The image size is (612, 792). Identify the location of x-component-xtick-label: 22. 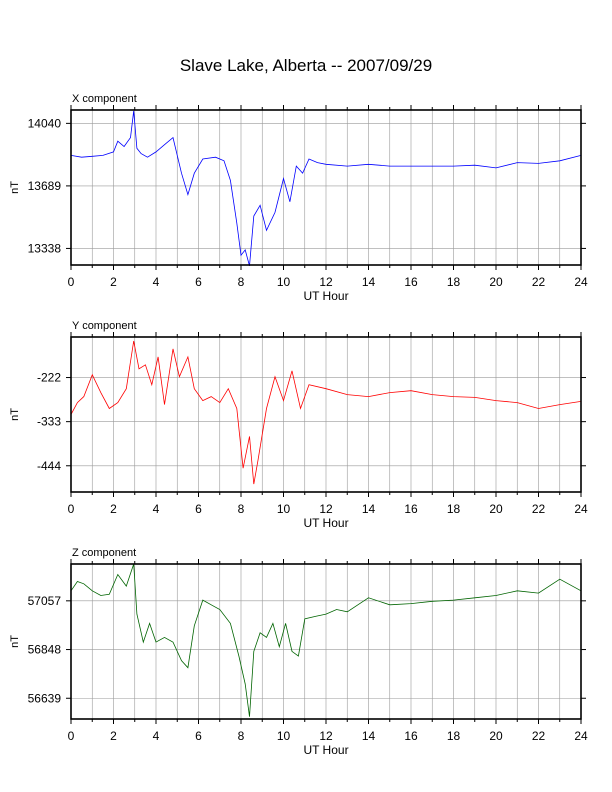
(539, 282).